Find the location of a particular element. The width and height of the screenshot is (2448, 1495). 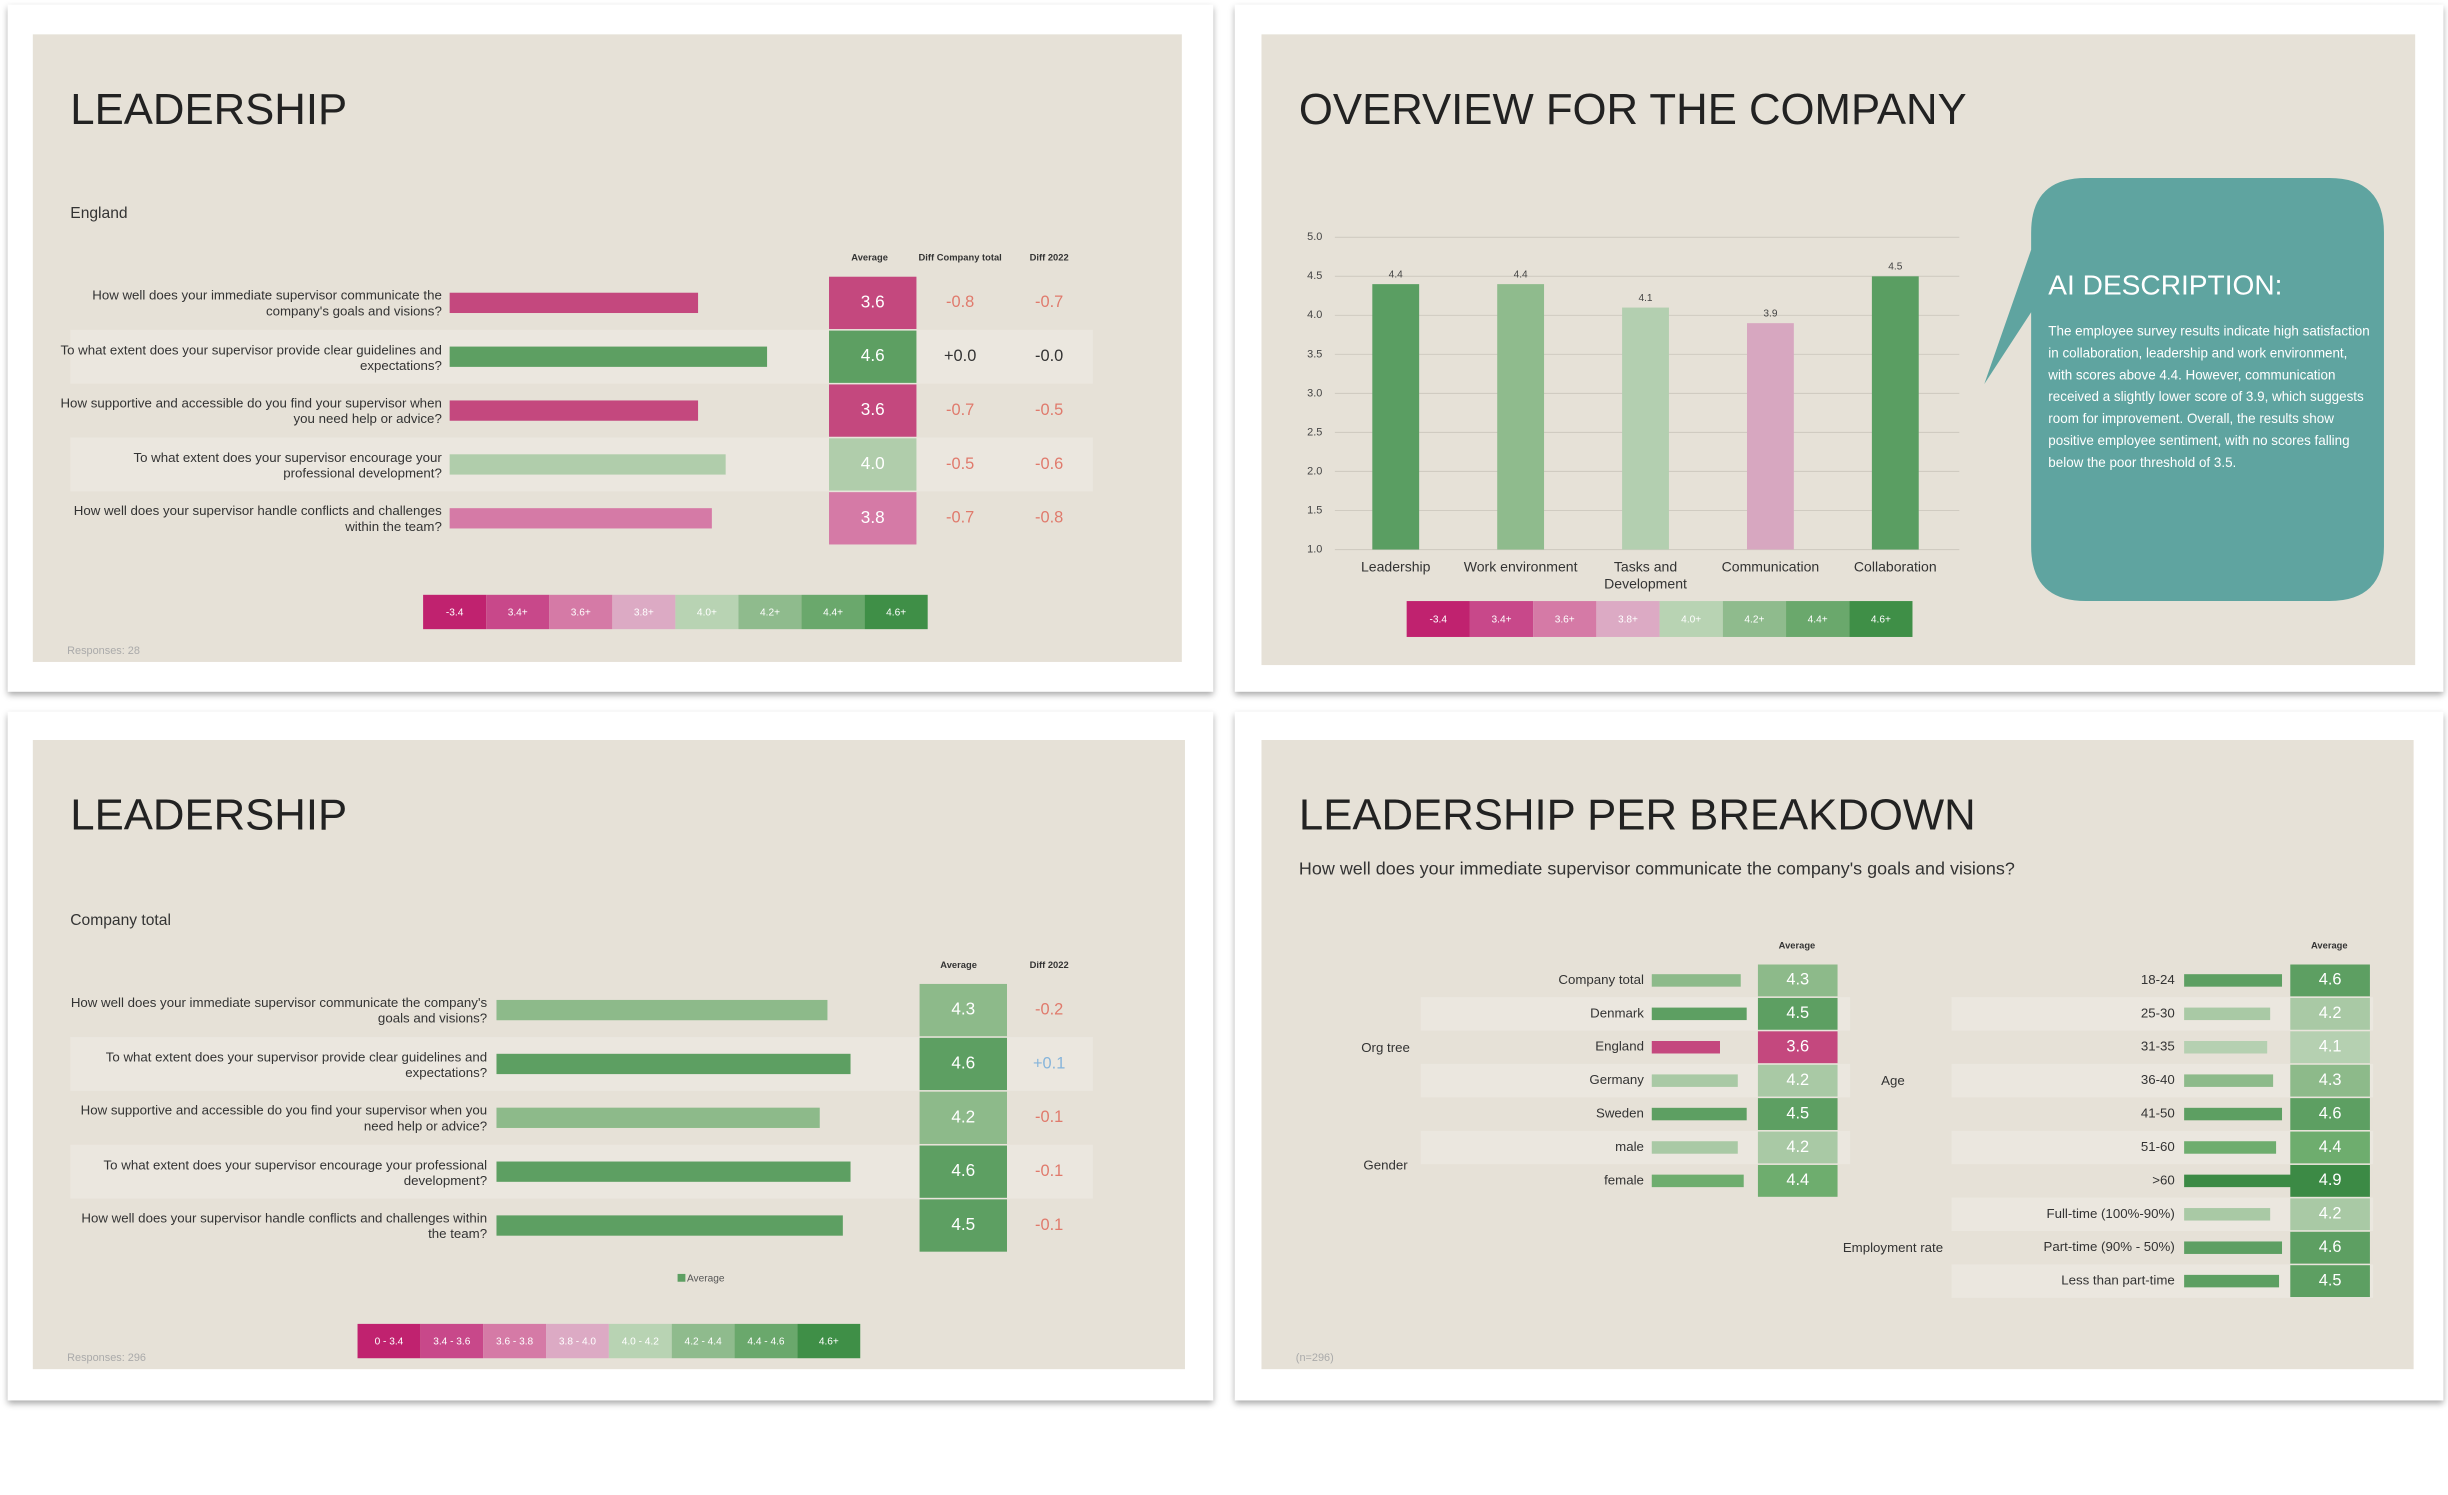

legend-label: 3.8 - 4.0 is located at coordinates (578, 1342).